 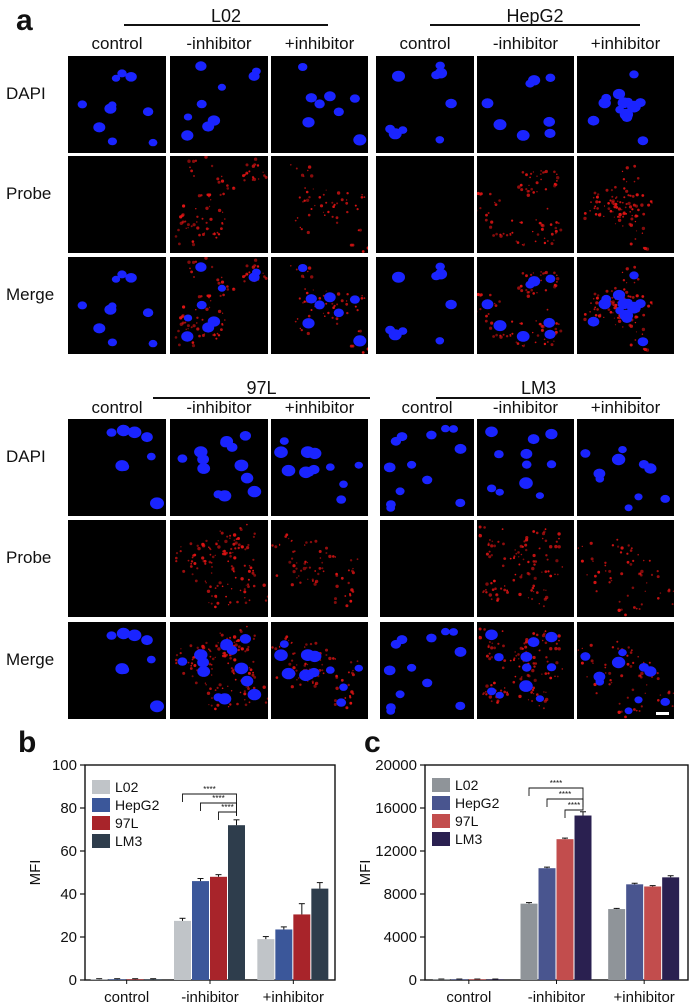 What do you see at coordinates (64, 765) in the screenshot?
I see `y-tick-label: 100` at bounding box center [64, 765].